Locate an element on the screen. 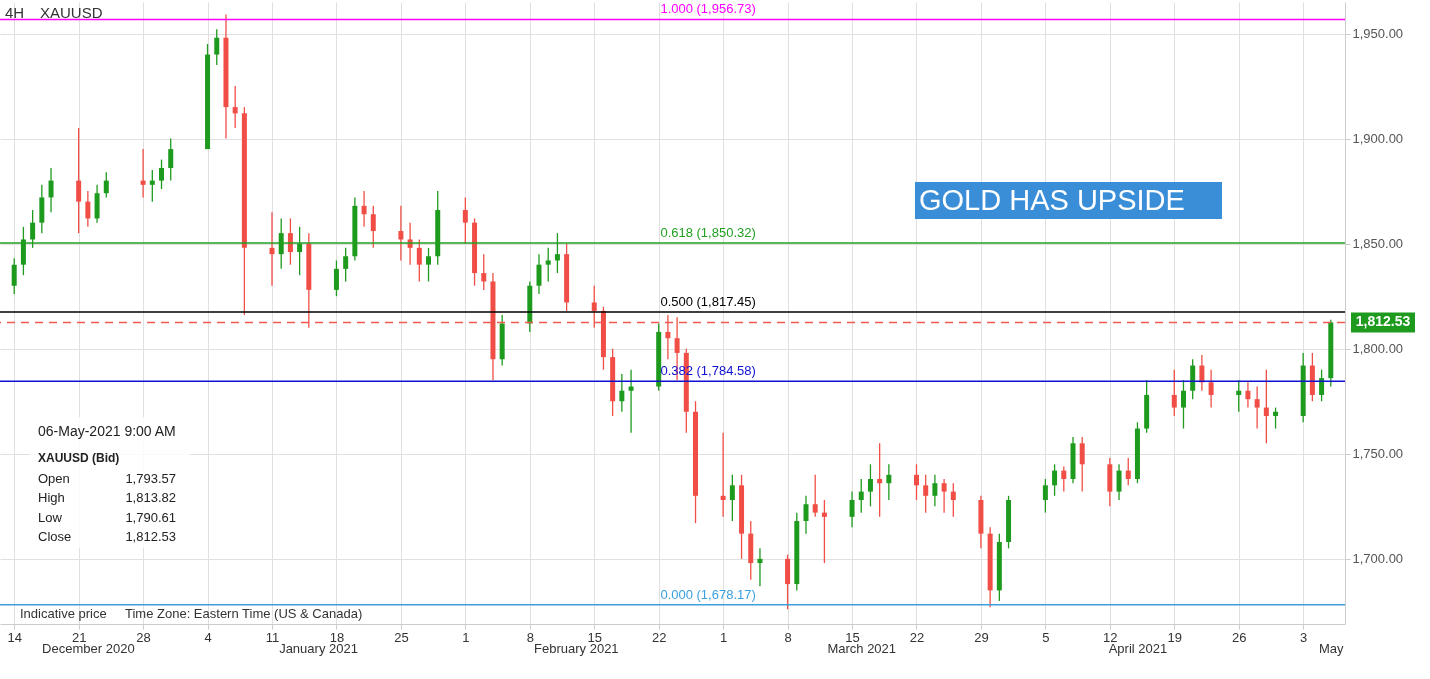  y-tick-label: 1,900.00 is located at coordinates (1378, 139).